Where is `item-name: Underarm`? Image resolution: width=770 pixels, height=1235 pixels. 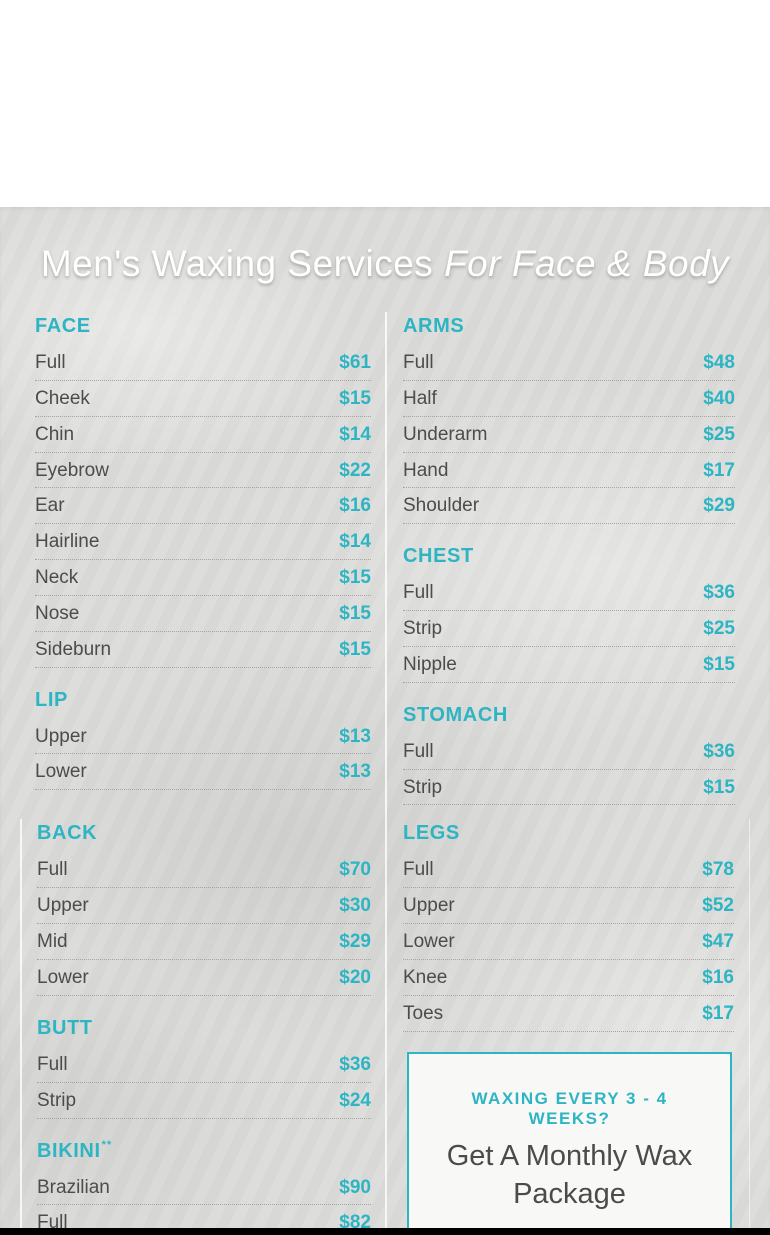
item-name: Underarm is located at coordinates (445, 434).